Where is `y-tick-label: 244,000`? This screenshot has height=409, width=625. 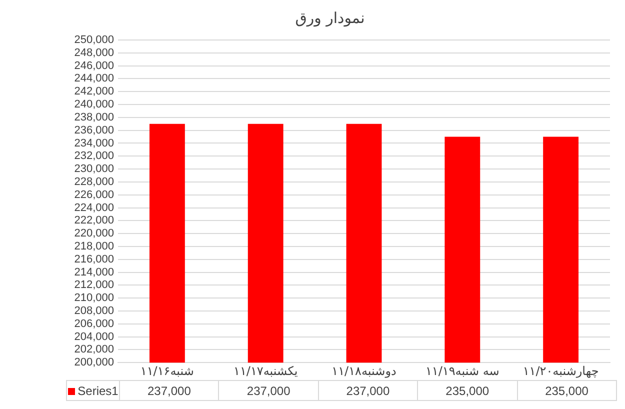
y-tick-label: 244,000 is located at coordinates (94, 78).